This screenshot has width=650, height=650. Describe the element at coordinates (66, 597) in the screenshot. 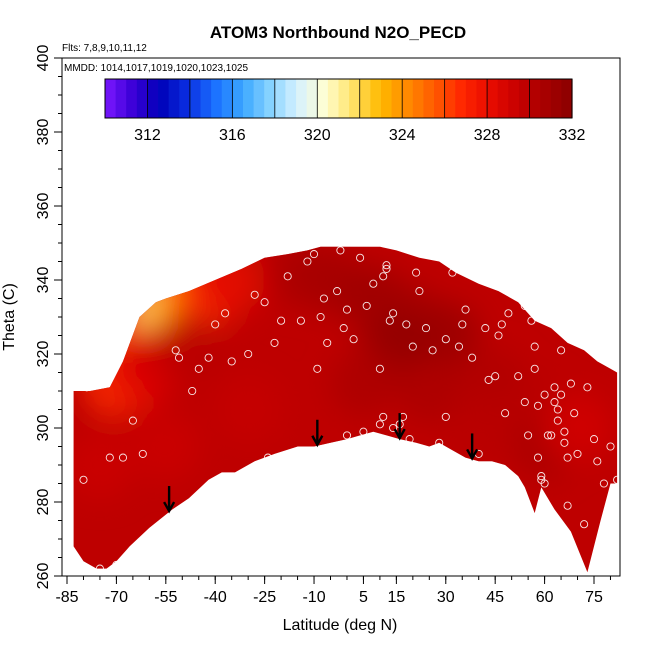

I see `x-tick-label: -85` at that location.